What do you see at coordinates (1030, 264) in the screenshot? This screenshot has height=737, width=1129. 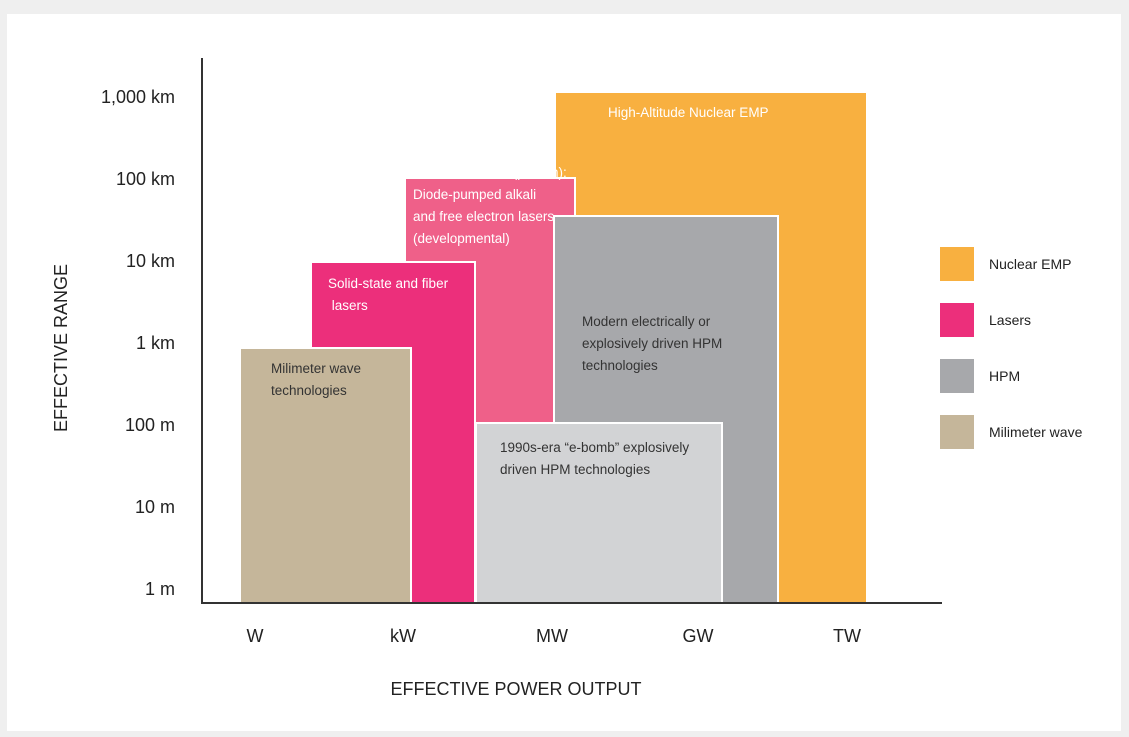 I see `legend-label: Nuclear EMP` at bounding box center [1030, 264].